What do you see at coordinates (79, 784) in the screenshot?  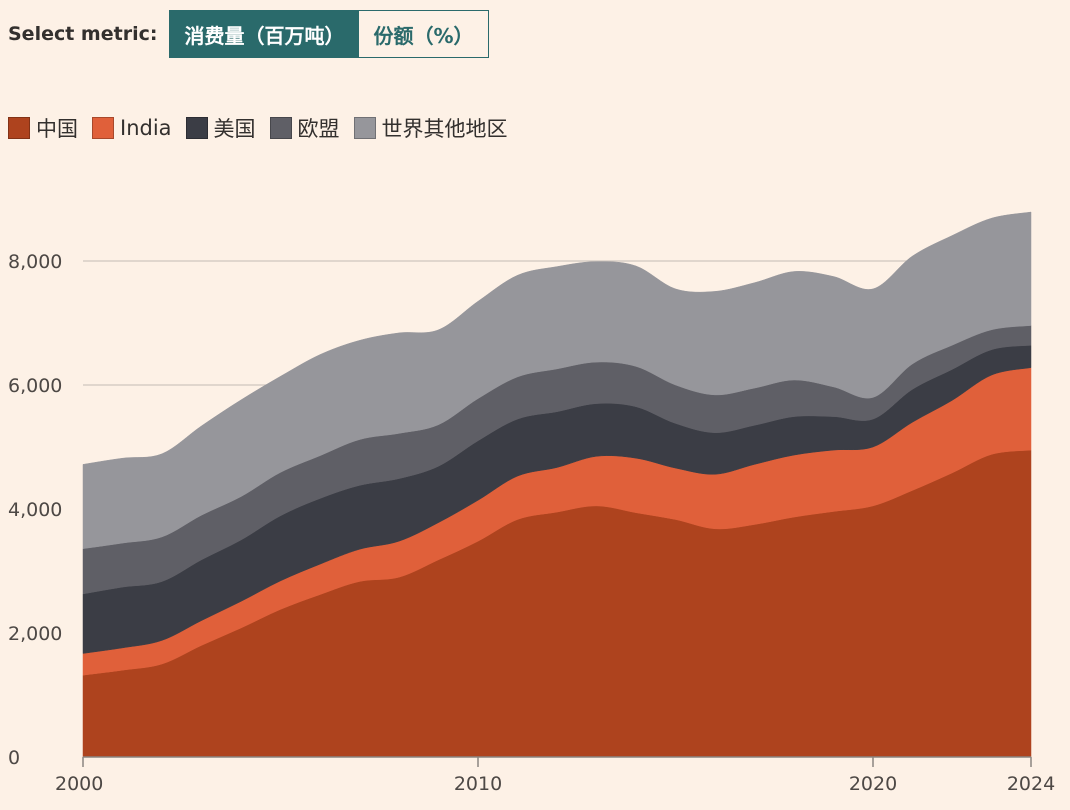 I see `x-tick-label: 2000` at bounding box center [79, 784].